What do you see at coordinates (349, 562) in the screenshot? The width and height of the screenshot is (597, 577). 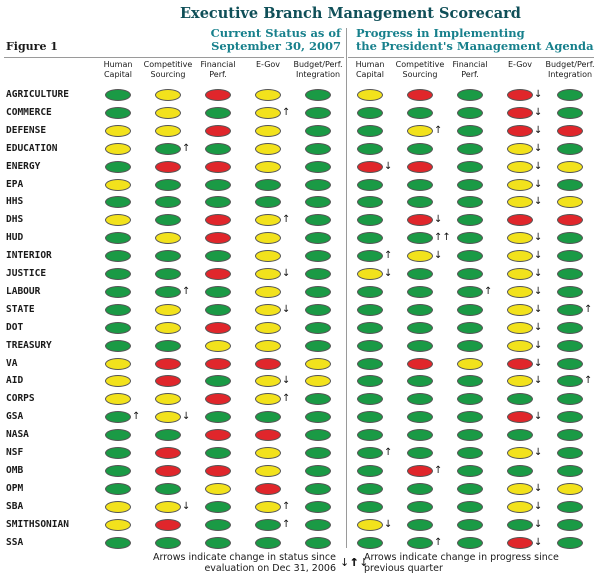 I see `footnote-status-arrows-icon: ↓↑` at bounding box center [349, 562].